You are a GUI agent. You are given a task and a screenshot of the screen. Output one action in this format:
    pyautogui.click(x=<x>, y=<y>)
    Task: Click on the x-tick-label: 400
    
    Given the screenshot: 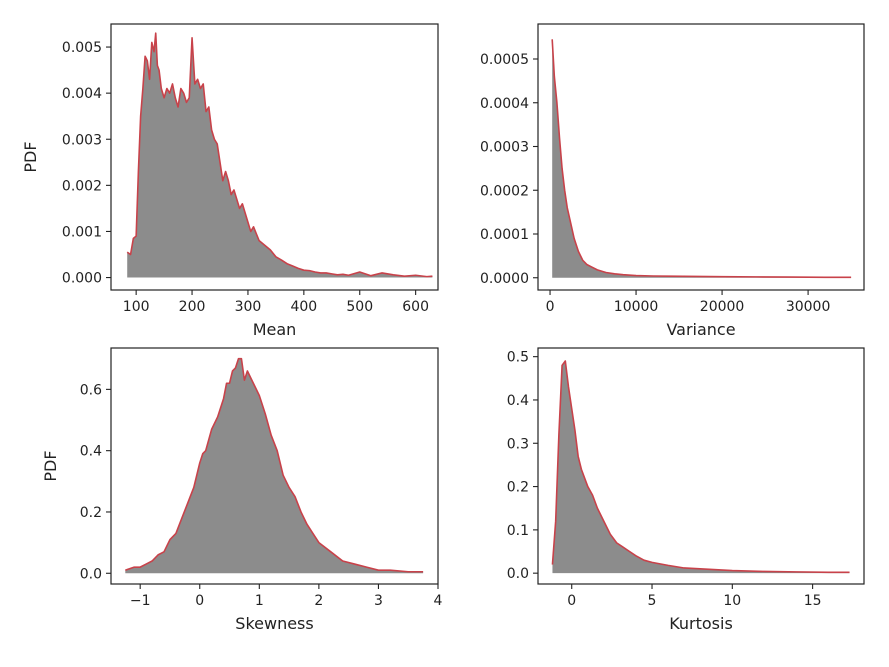 What is the action you would take?
    pyautogui.click(x=303, y=307)
    